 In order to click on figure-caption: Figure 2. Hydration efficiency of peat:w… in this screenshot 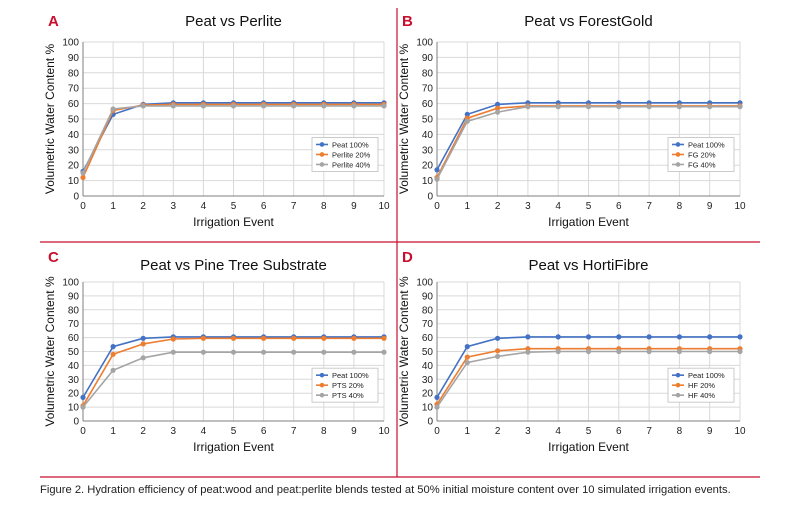, I will do `click(385, 490)`.